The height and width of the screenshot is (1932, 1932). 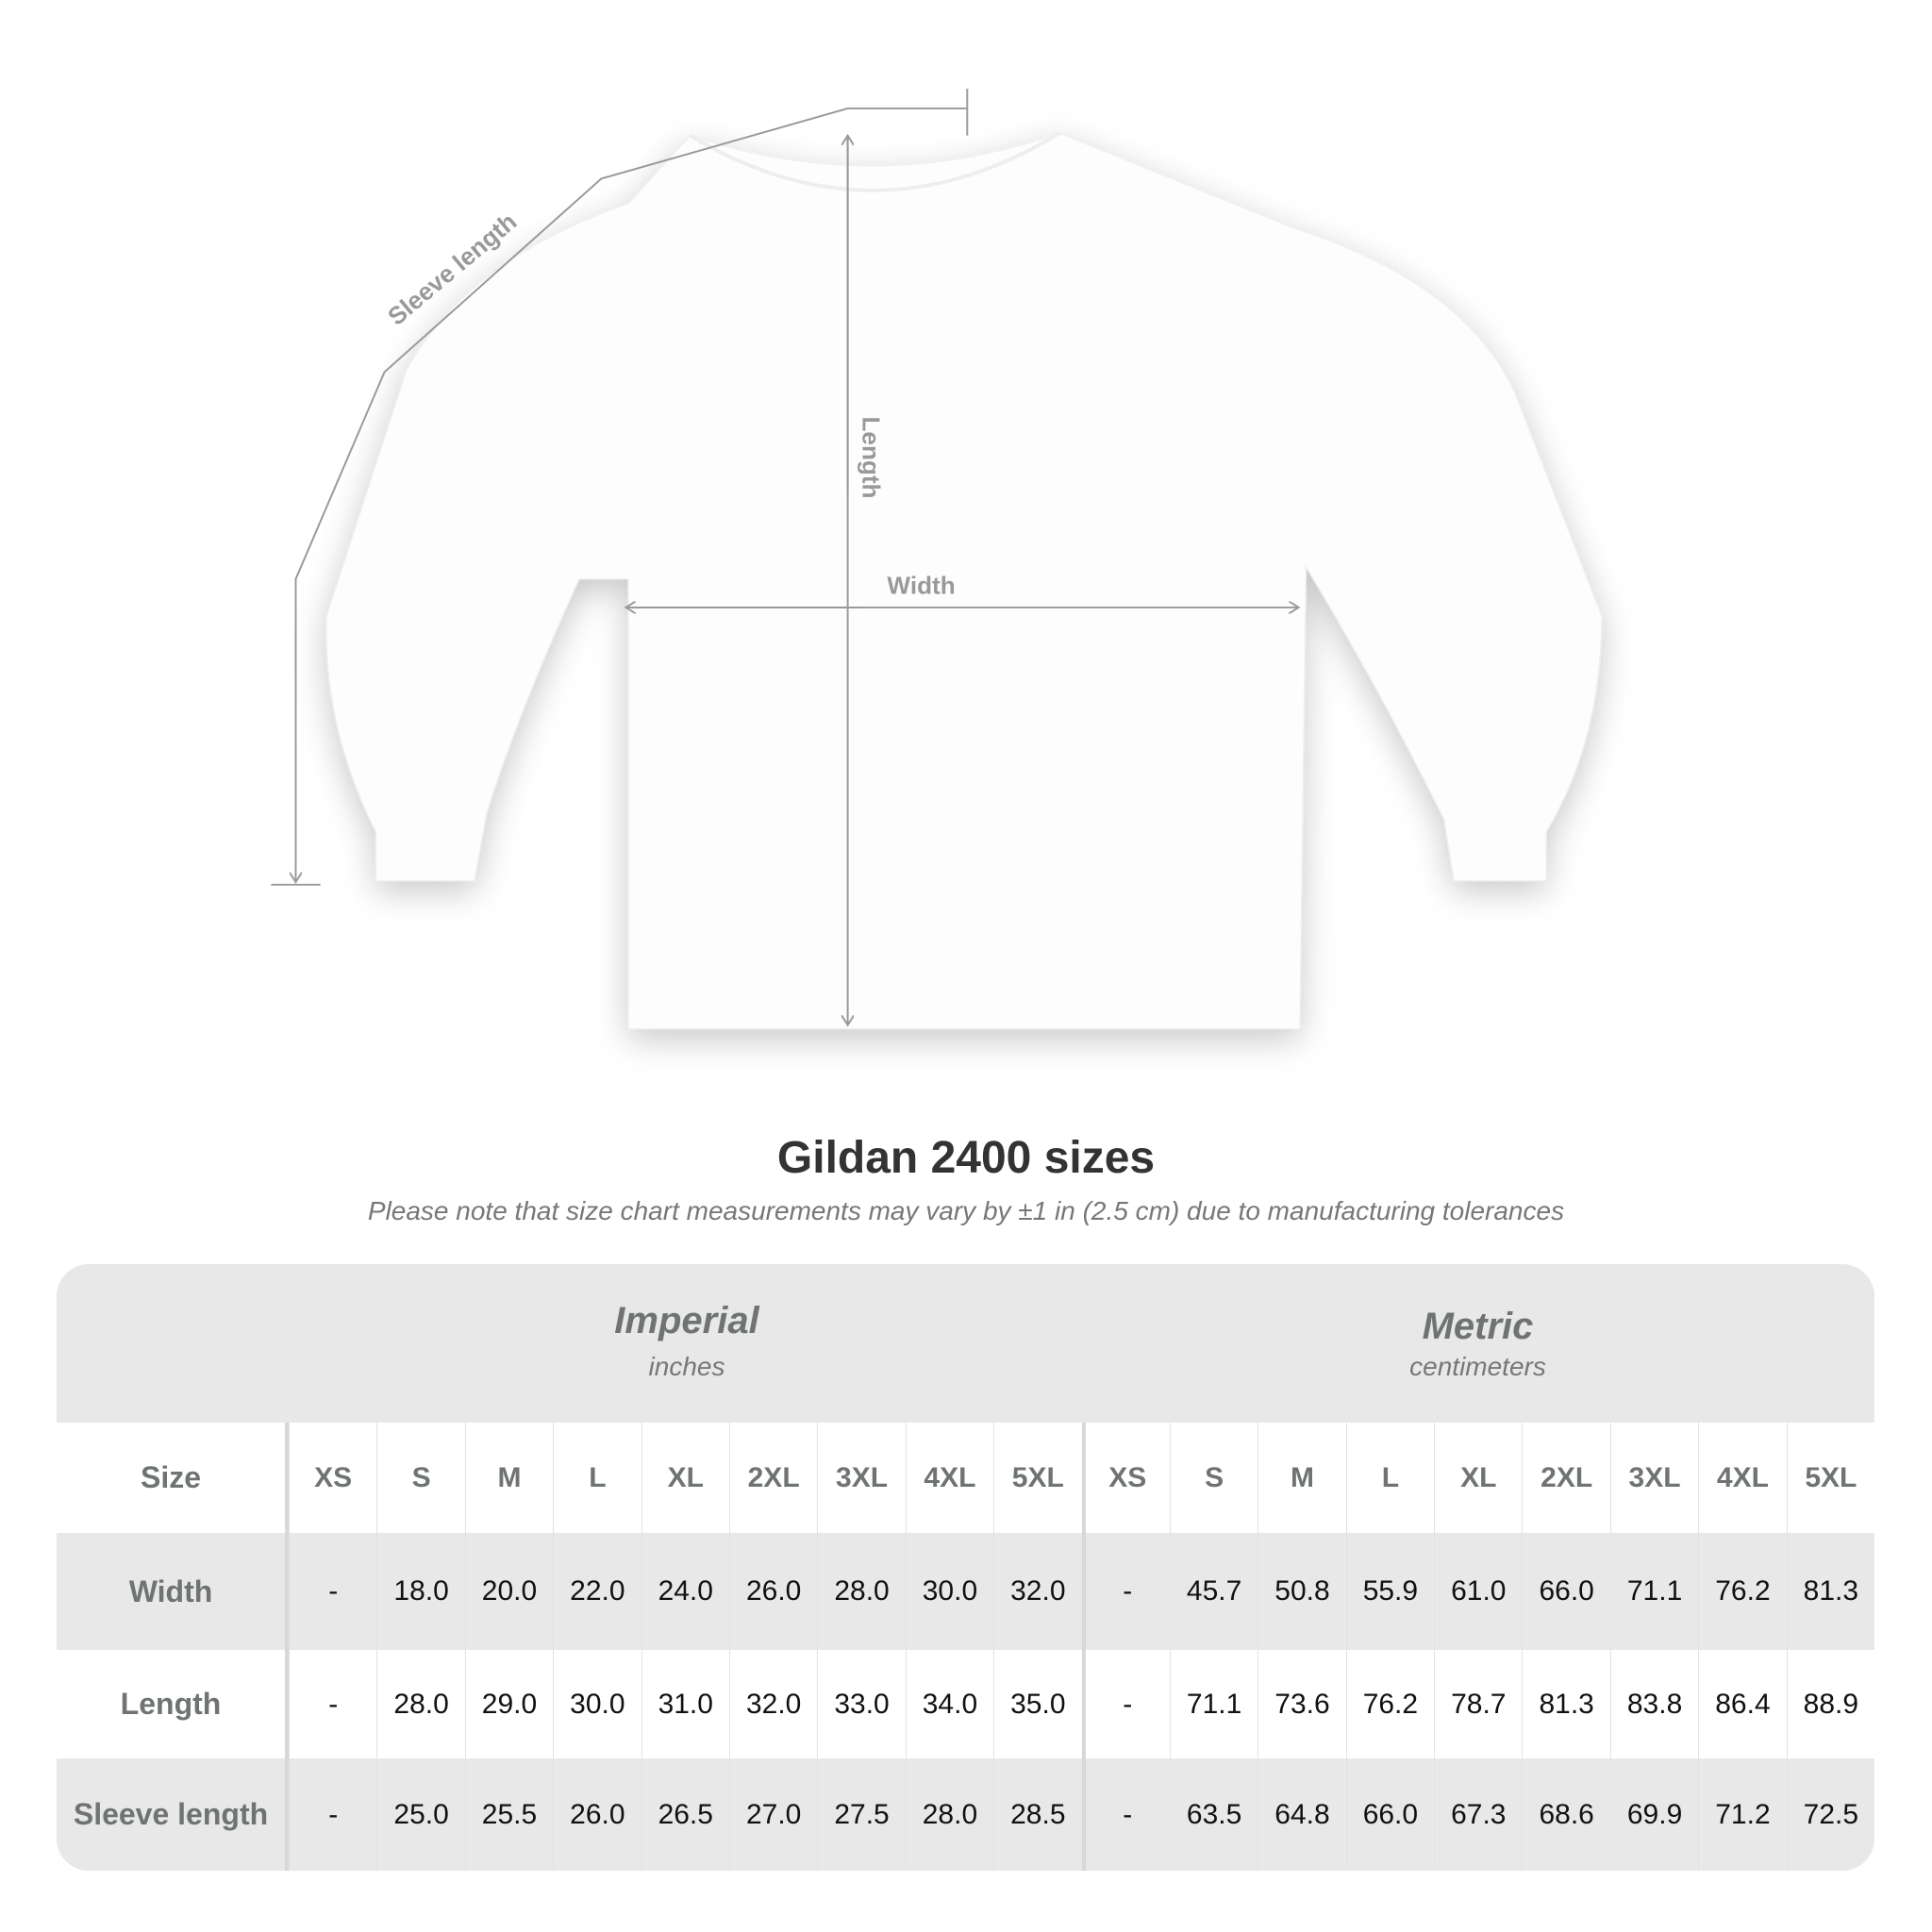 I want to click on size-metric-4xl: 4XL, so click(x=1742, y=1478).